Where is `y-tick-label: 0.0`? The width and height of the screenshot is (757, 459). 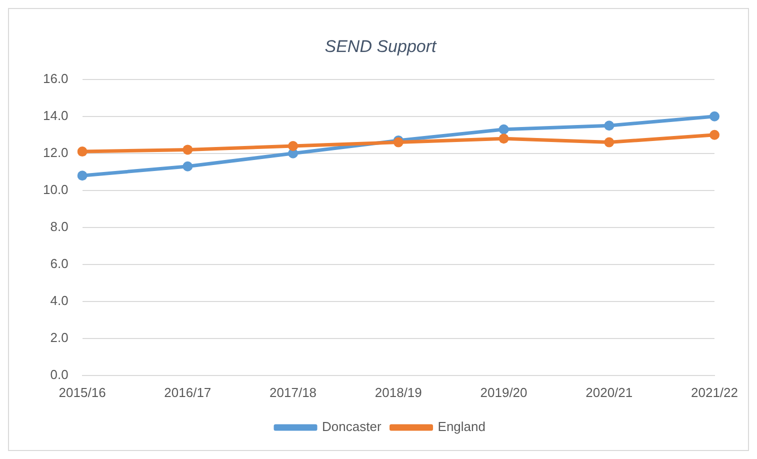 y-tick-label: 0.0 is located at coordinates (59, 374).